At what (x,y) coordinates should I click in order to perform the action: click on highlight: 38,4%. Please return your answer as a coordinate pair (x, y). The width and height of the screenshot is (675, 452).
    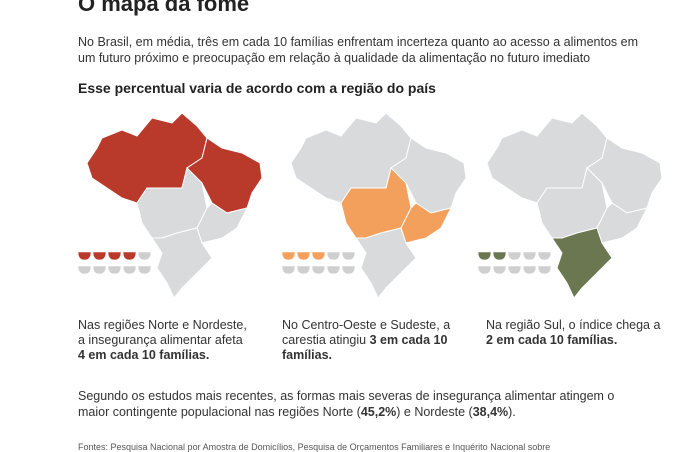
    Looking at the image, I should click on (490, 412).